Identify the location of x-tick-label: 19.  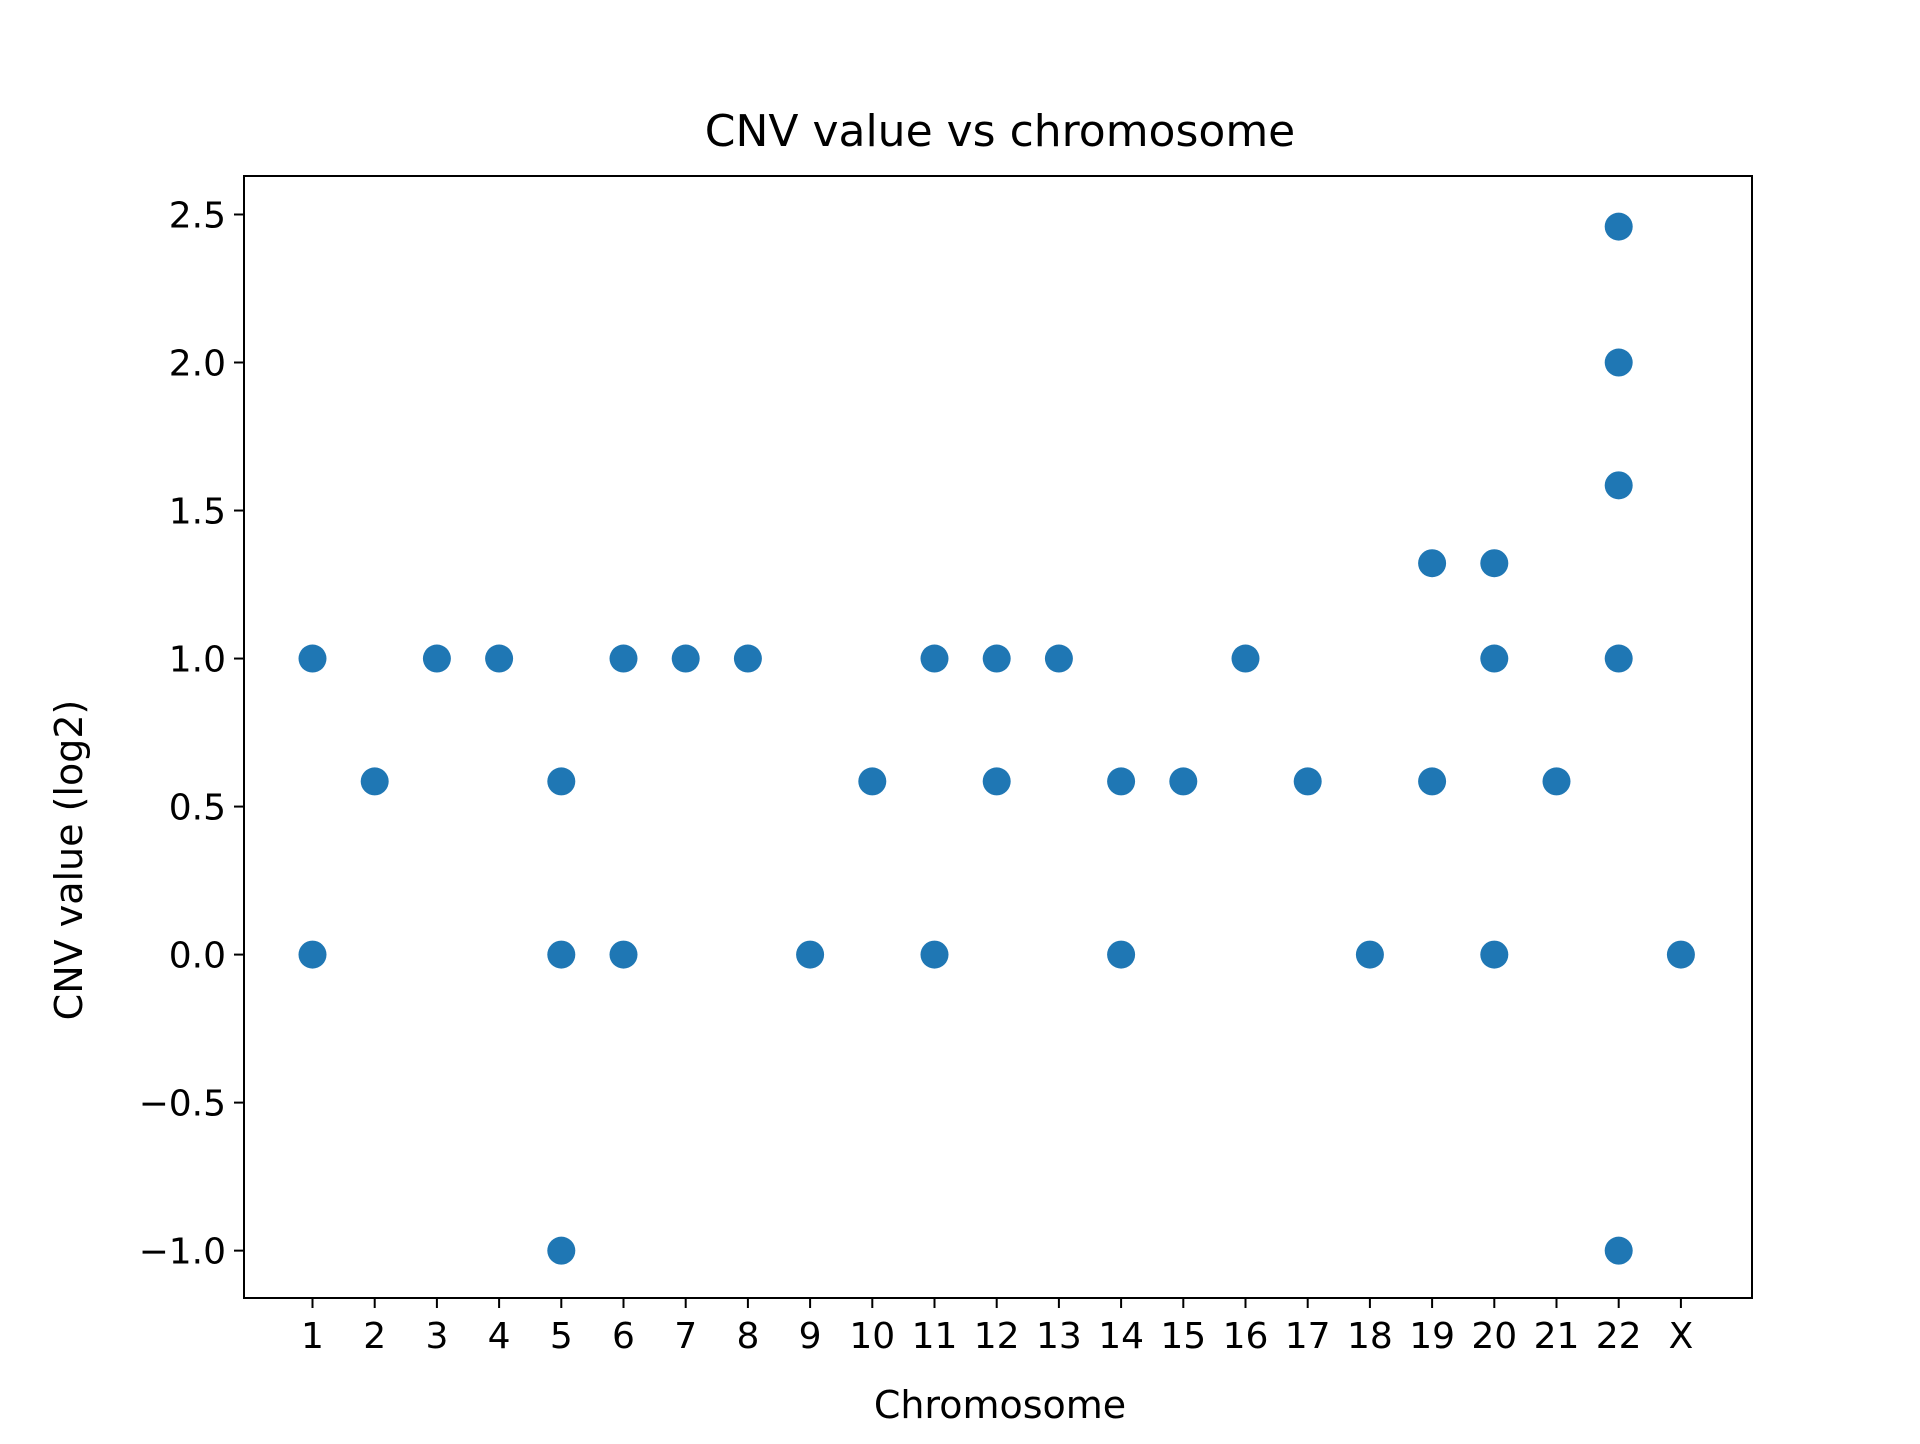
(1432, 1336).